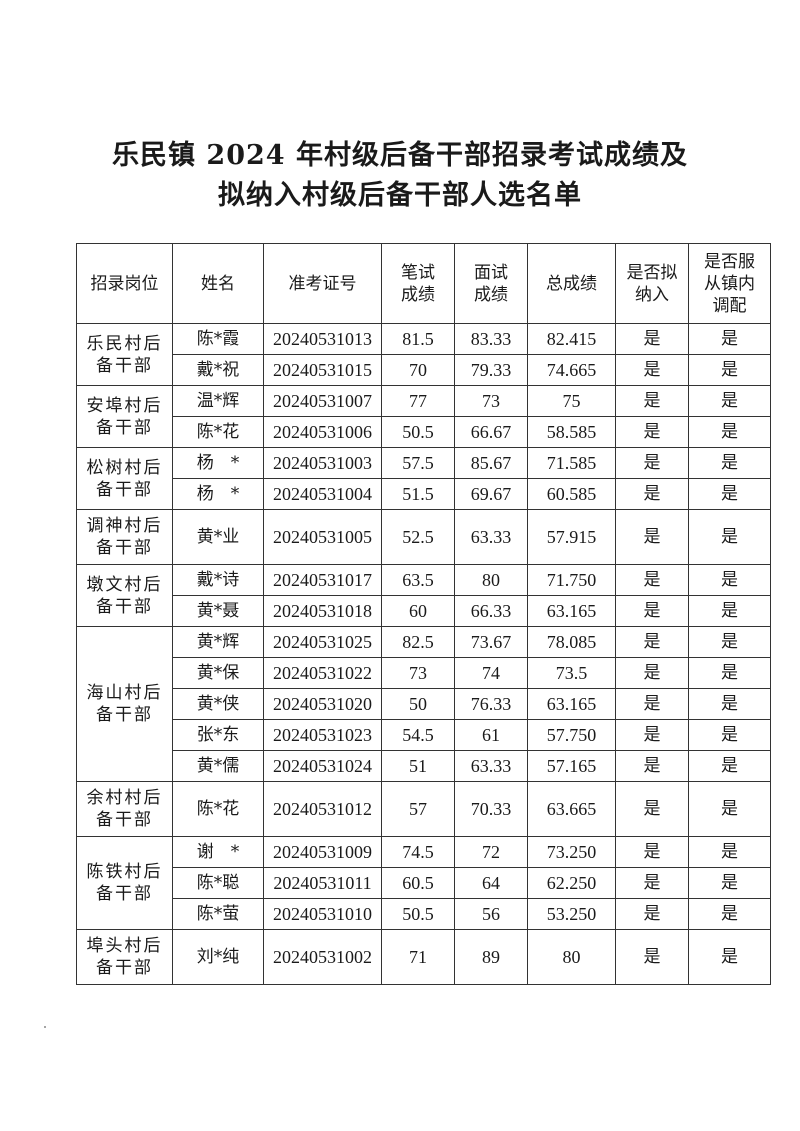 The image size is (800, 1131). Describe the element at coordinates (491, 494) in the screenshot. I see `interview-score-cell: 69.67` at that location.